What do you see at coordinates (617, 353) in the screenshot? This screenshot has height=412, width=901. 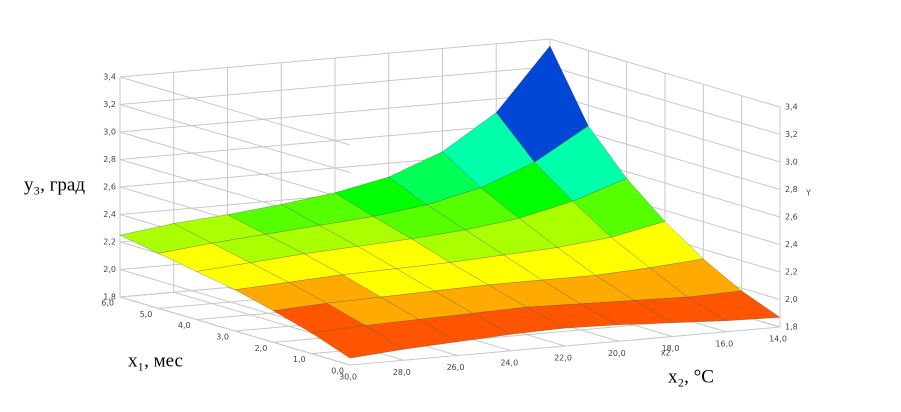 I see `x2-tick-label: 20,0` at bounding box center [617, 353].